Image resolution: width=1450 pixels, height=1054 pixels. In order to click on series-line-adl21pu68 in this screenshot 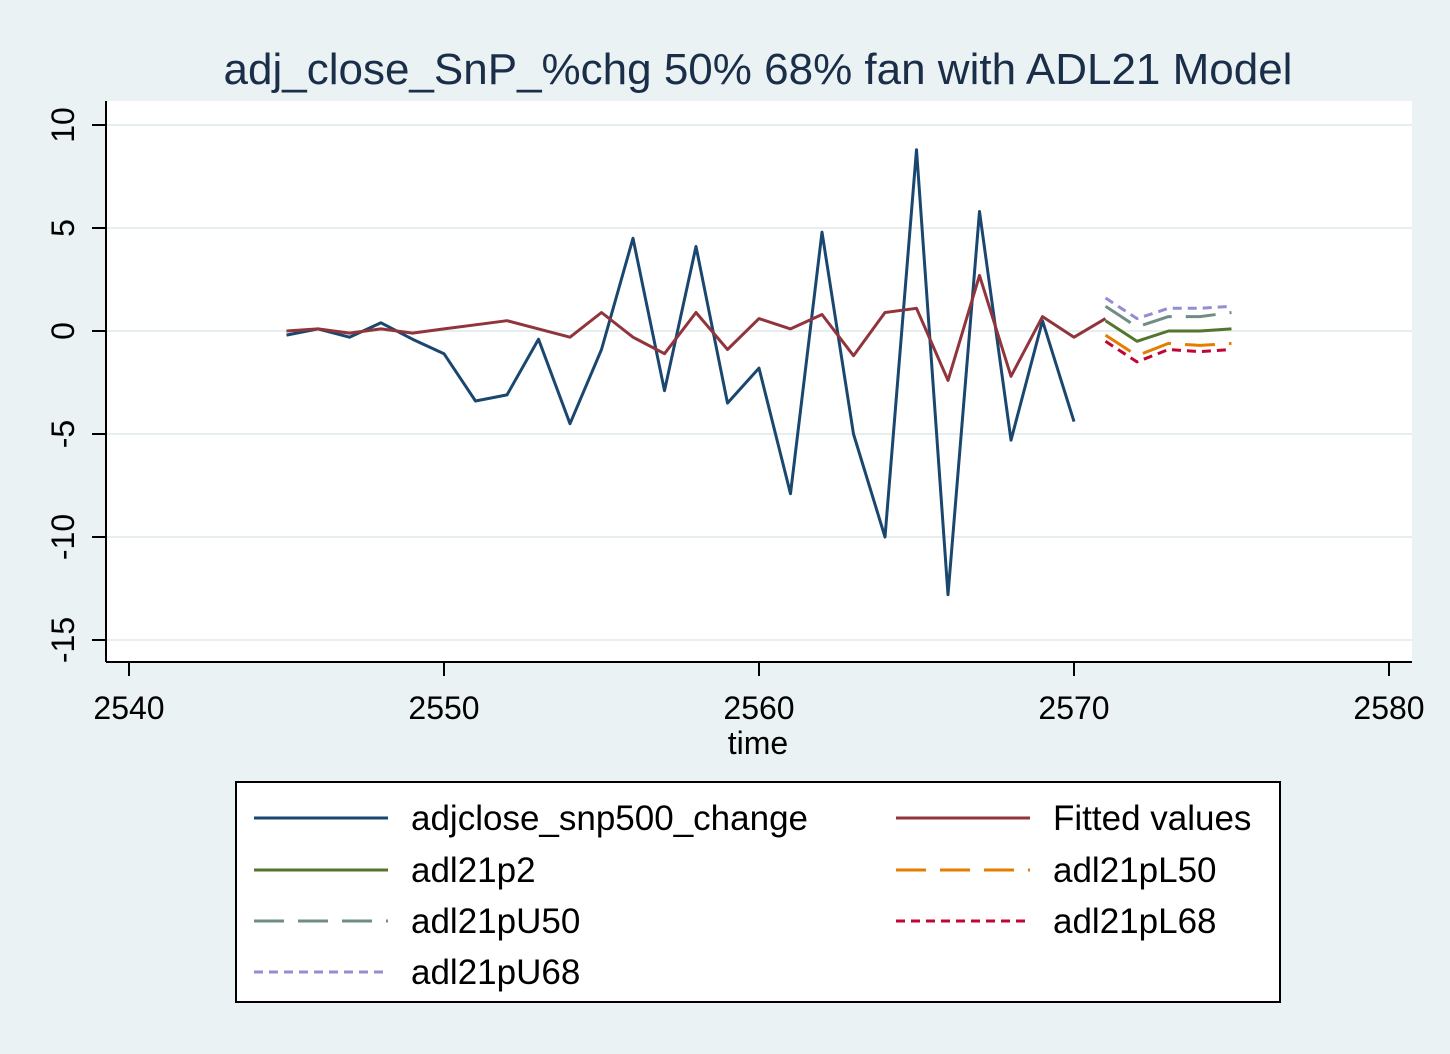, I will do `click(1168, 308)`.